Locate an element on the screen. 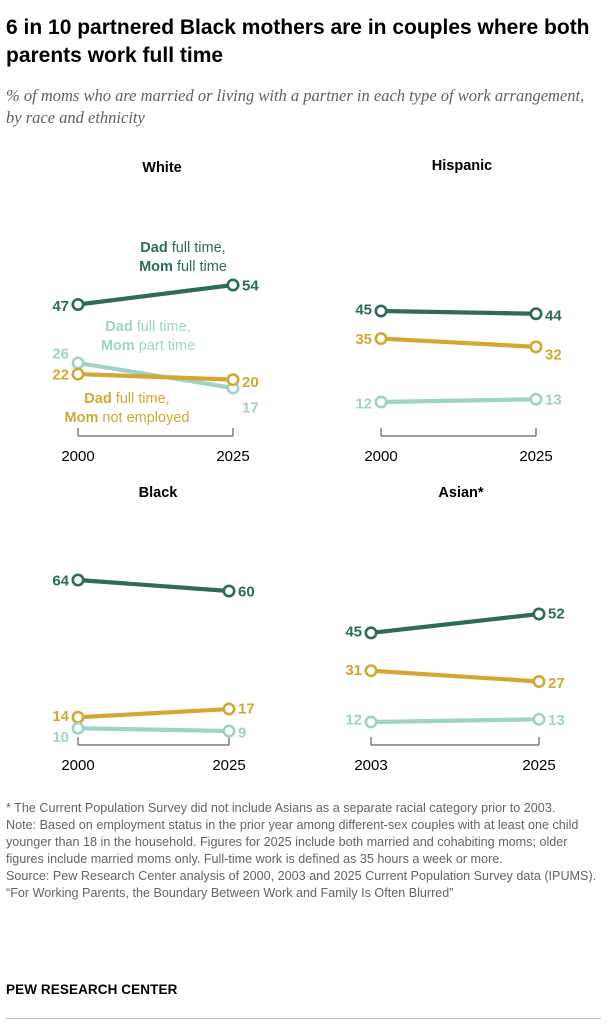 The height and width of the screenshot is (1024, 607). panel-title: Hispanic is located at coordinates (462, 166).